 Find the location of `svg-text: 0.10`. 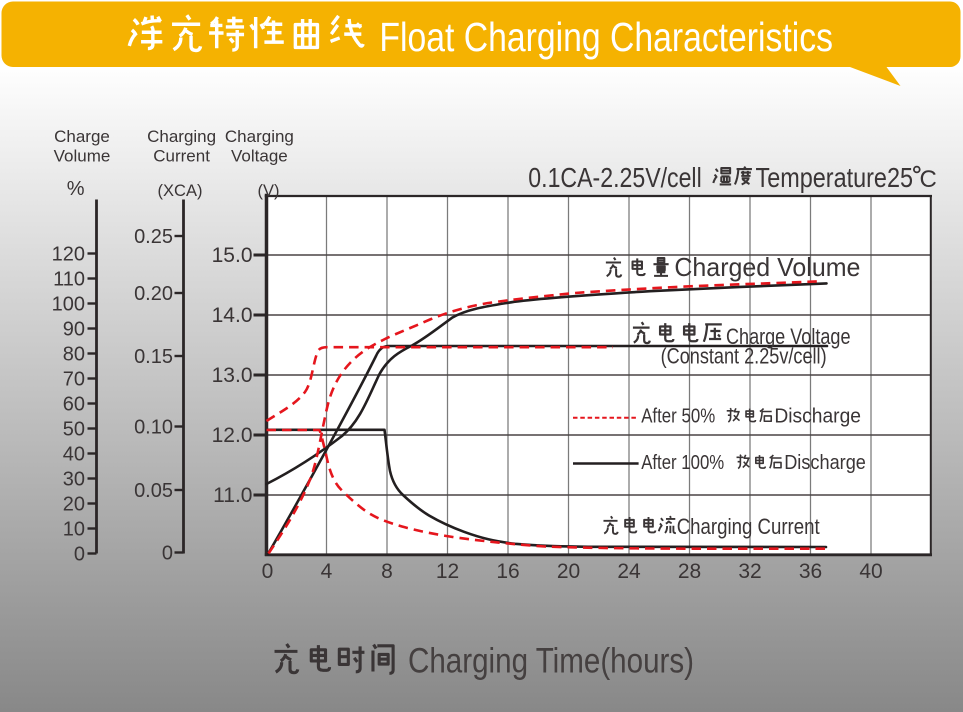

svg-text: 0.10 is located at coordinates (153, 428).